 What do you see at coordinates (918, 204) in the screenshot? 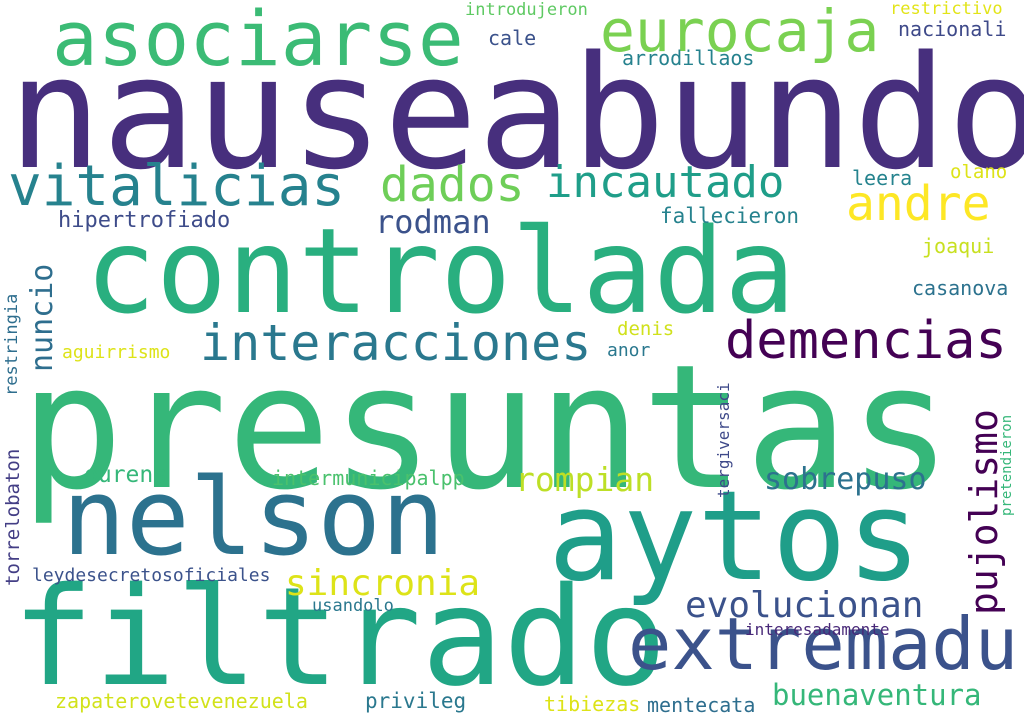
I see `word-andre: andre` at bounding box center [918, 204].